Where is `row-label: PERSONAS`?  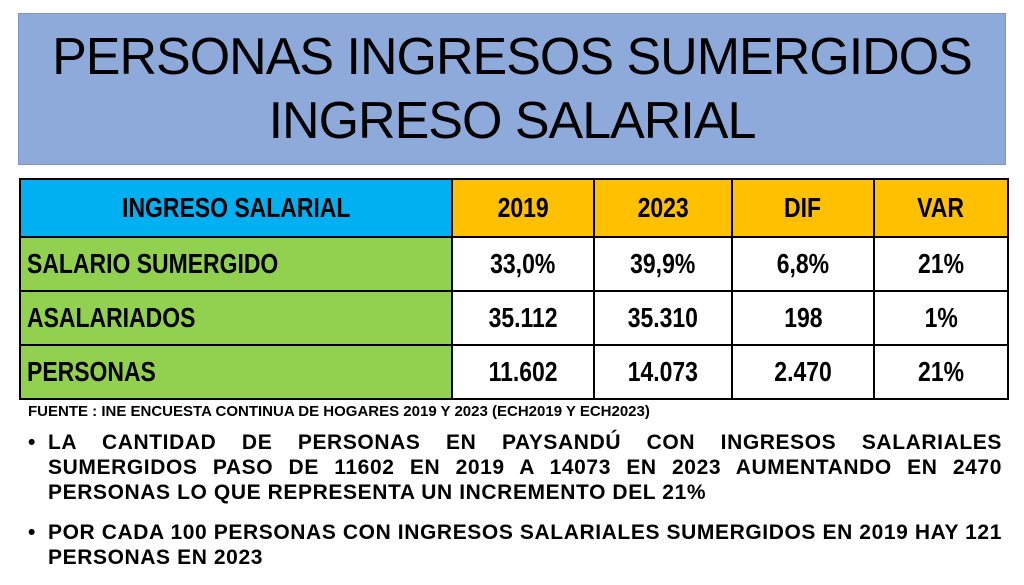 row-label: PERSONAS is located at coordinates (236, 372).